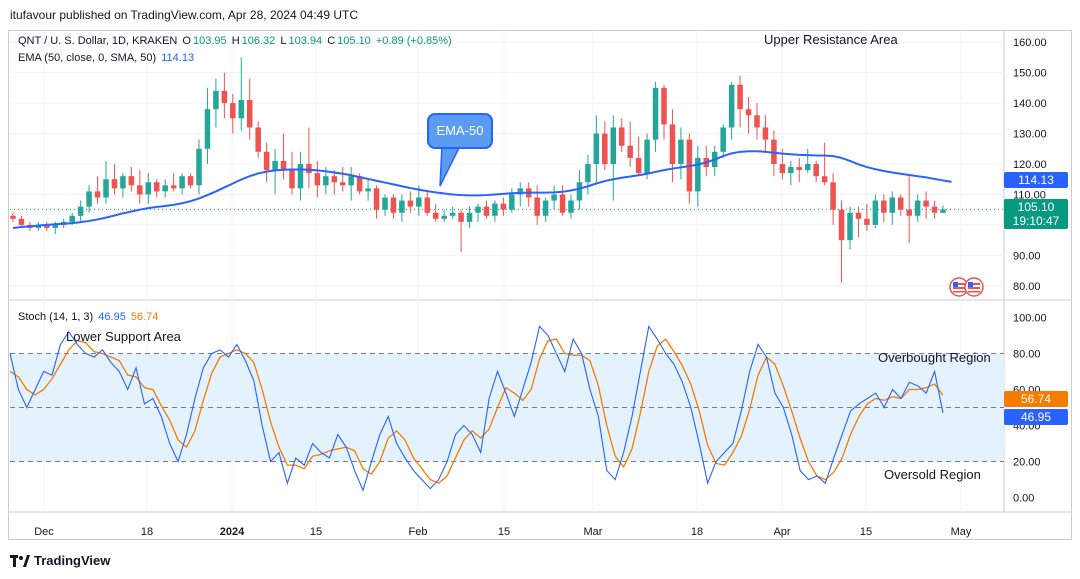  Describe the element at coordinates (235, 41) in the screenshot. I see `ohlc-high-label: H` at that location.